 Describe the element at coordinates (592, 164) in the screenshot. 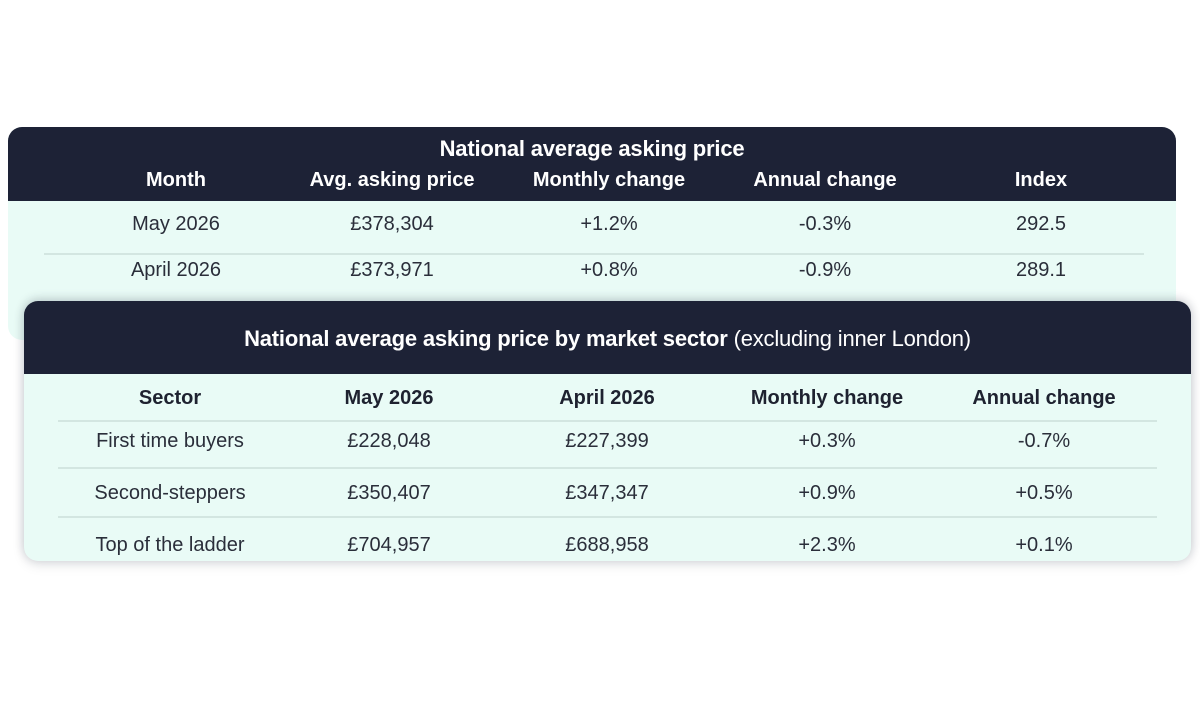

I see `asking-price-table-header` at that location.